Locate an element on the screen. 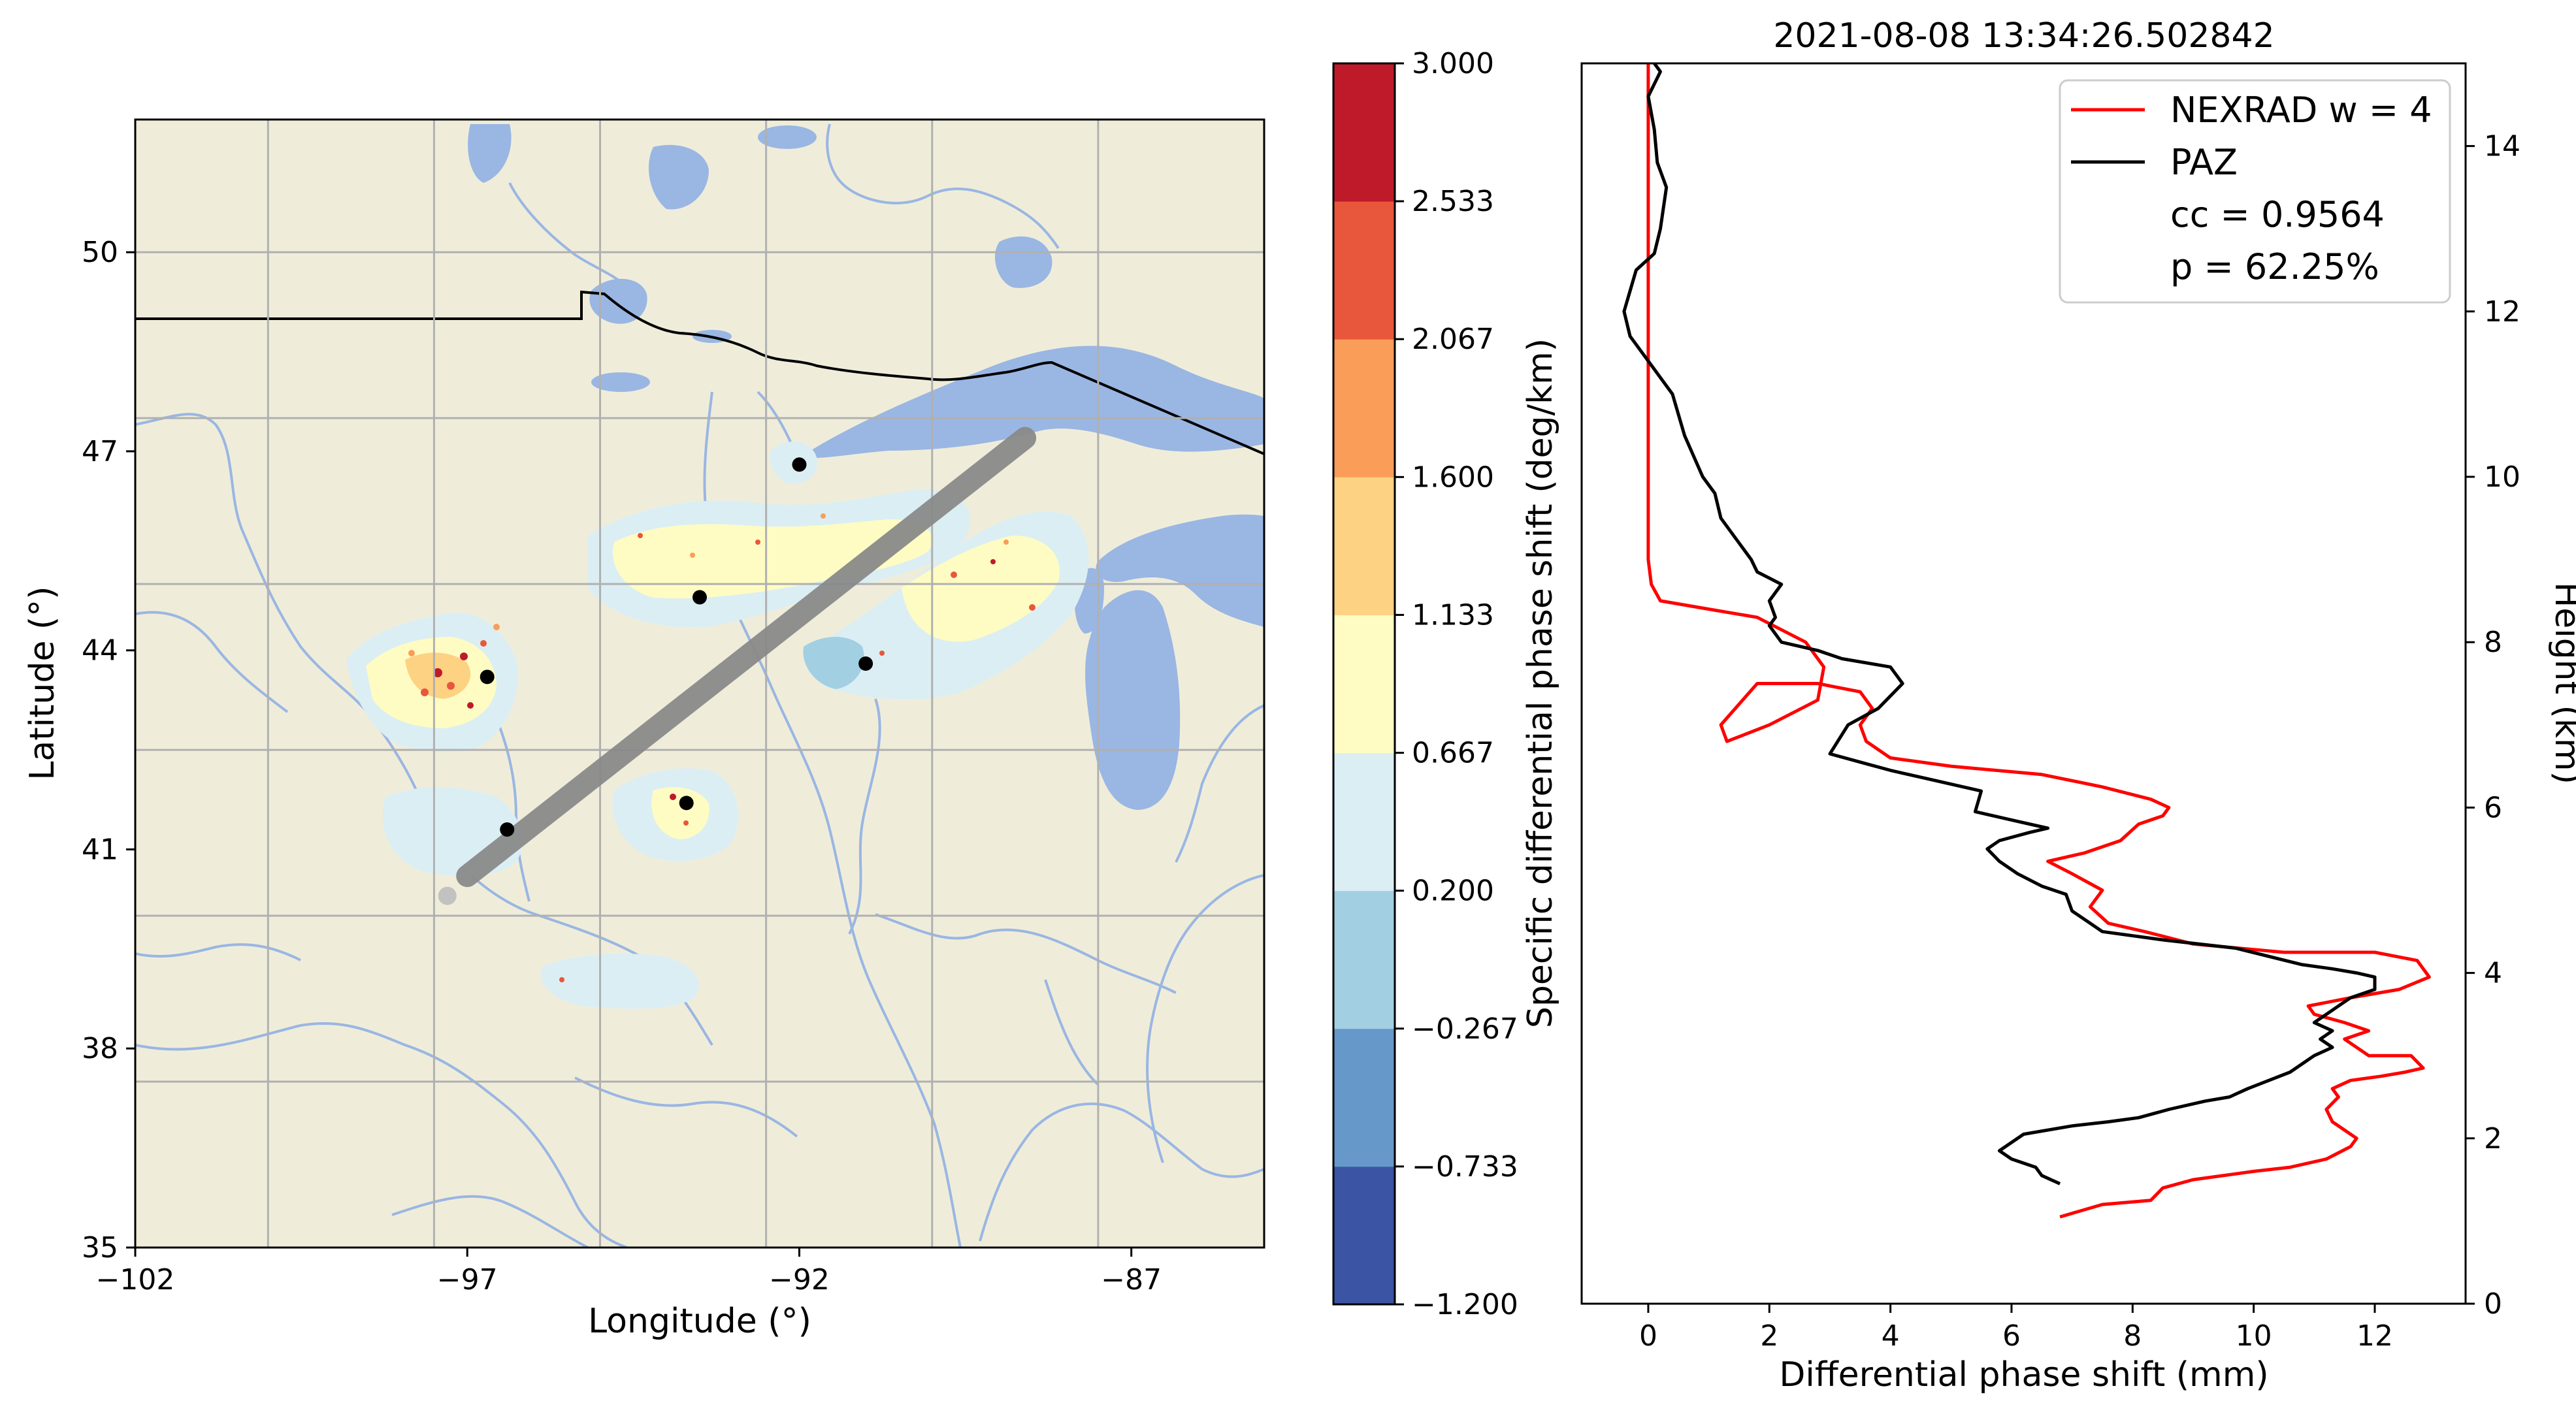 This screenshot has width=2576, height=1418. legend: NEXRAD w = 4 PAZ cc = 0.9564 p = 62.25% is located at coordinates (2255, 191).